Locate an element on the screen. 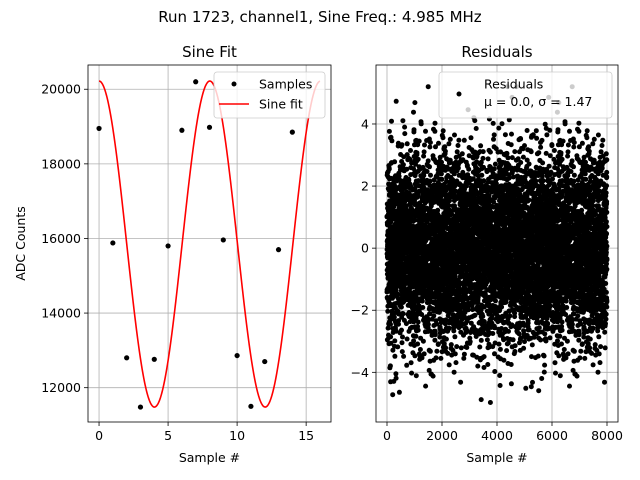  sine-fit-y-tick-label: 14000 is located at coordinates (61, 313).